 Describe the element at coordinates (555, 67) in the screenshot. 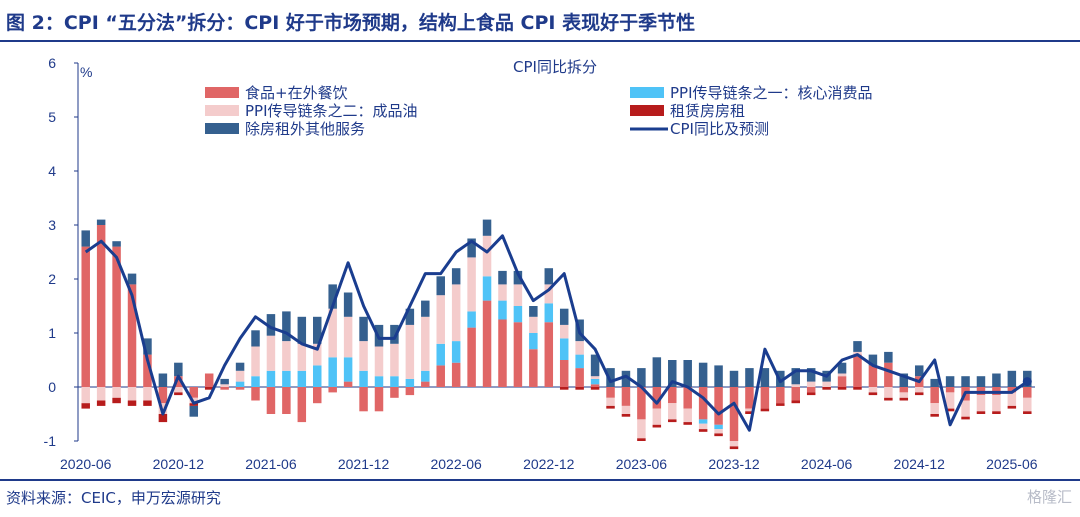

I see `chart-title: CPI同比拆分` at that location.